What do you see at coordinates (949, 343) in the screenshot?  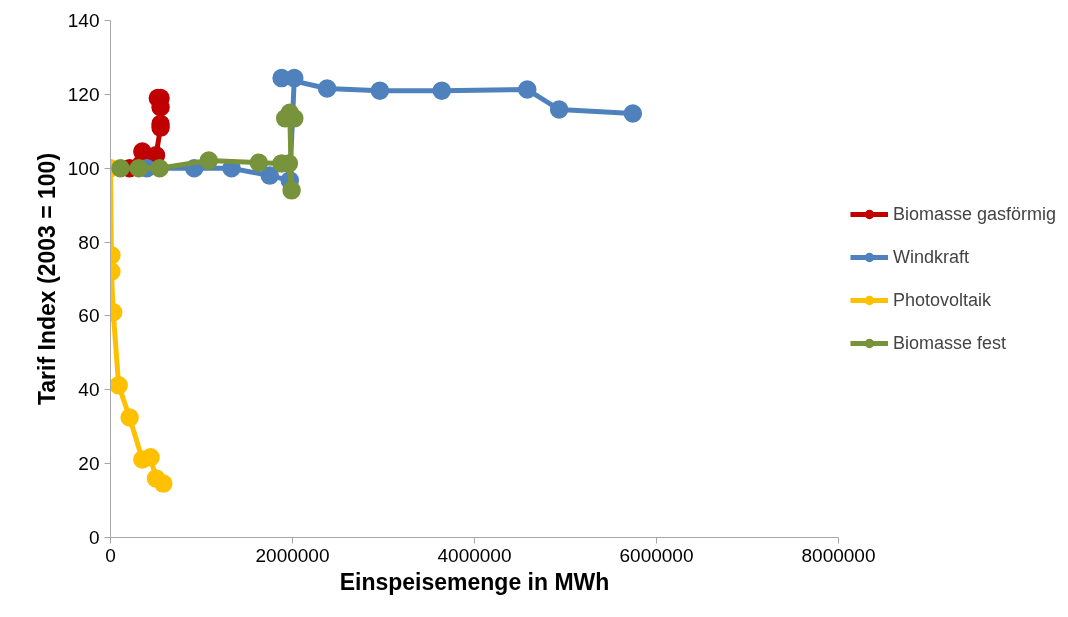 I see `legend-label: Biomasse fest` at bounding box center [949, 343].